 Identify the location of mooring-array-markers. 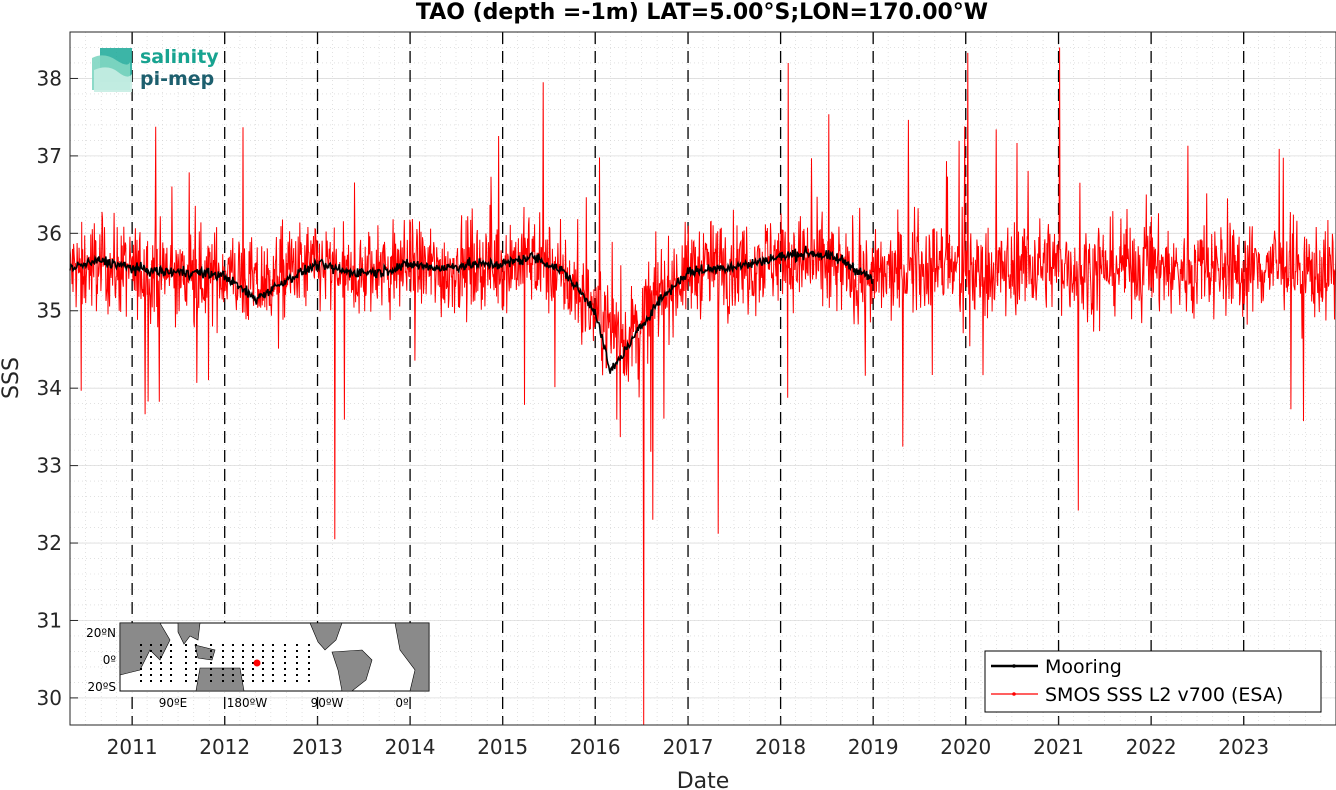
(225, 663).